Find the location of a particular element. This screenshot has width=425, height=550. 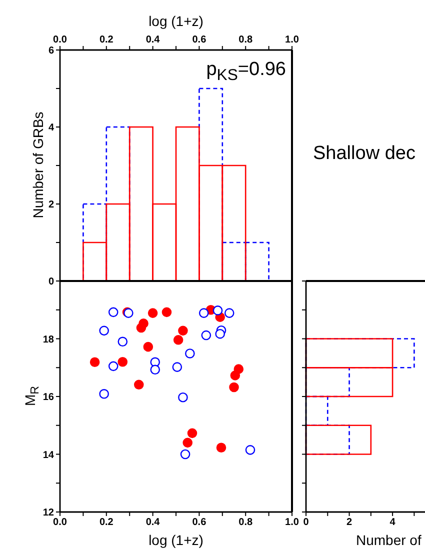

y-tick-label: 6 is located at coordinates (51, 51).